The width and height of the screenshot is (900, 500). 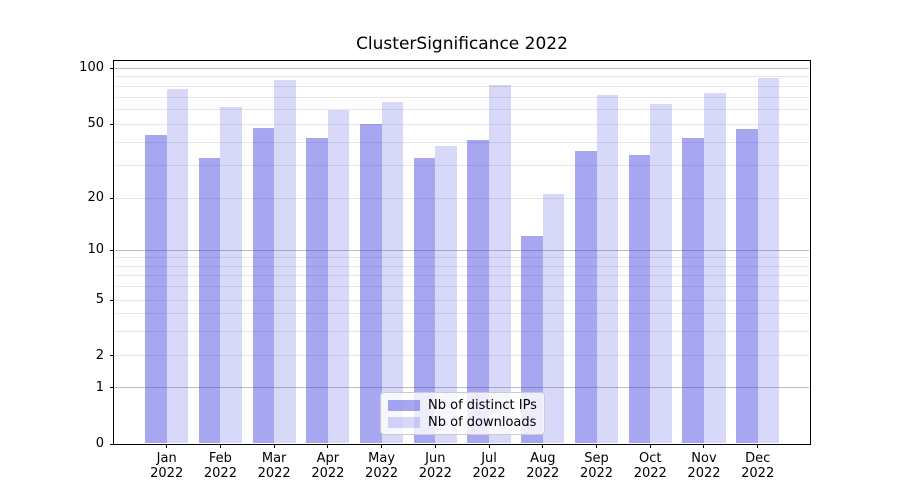 I want to click on x-tick-label: Dec 2022, so click(x=758, y=466).